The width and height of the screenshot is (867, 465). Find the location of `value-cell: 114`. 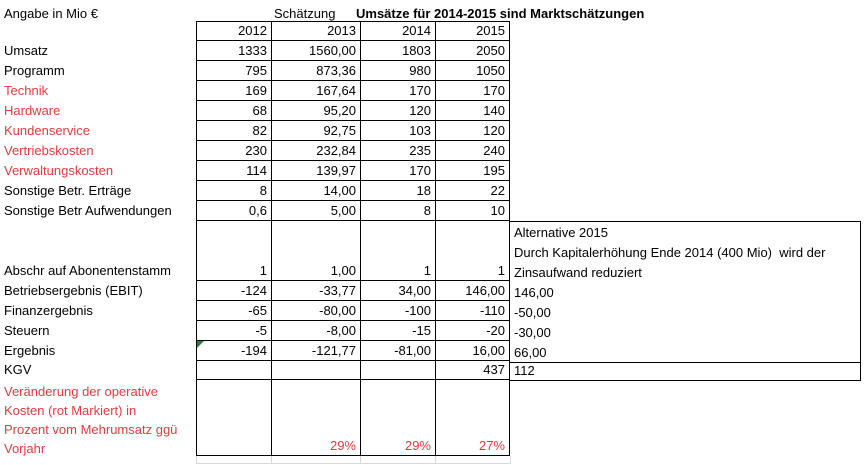

value-cell: 114 is located at coordinates (233, 171).